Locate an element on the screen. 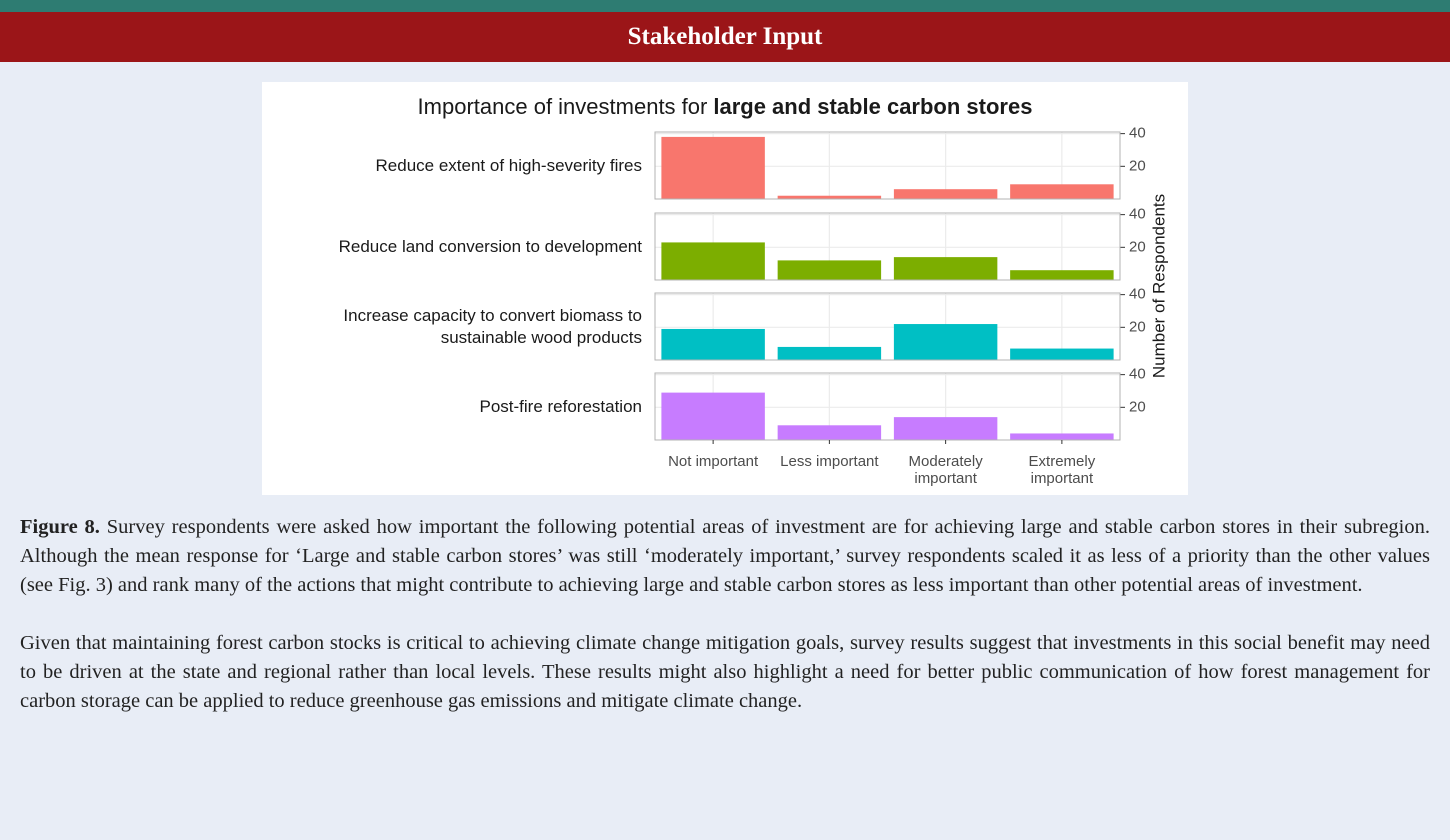 The width and height of the screenshot is (1450, 840). top-strip is located at coordinates (725, 6).